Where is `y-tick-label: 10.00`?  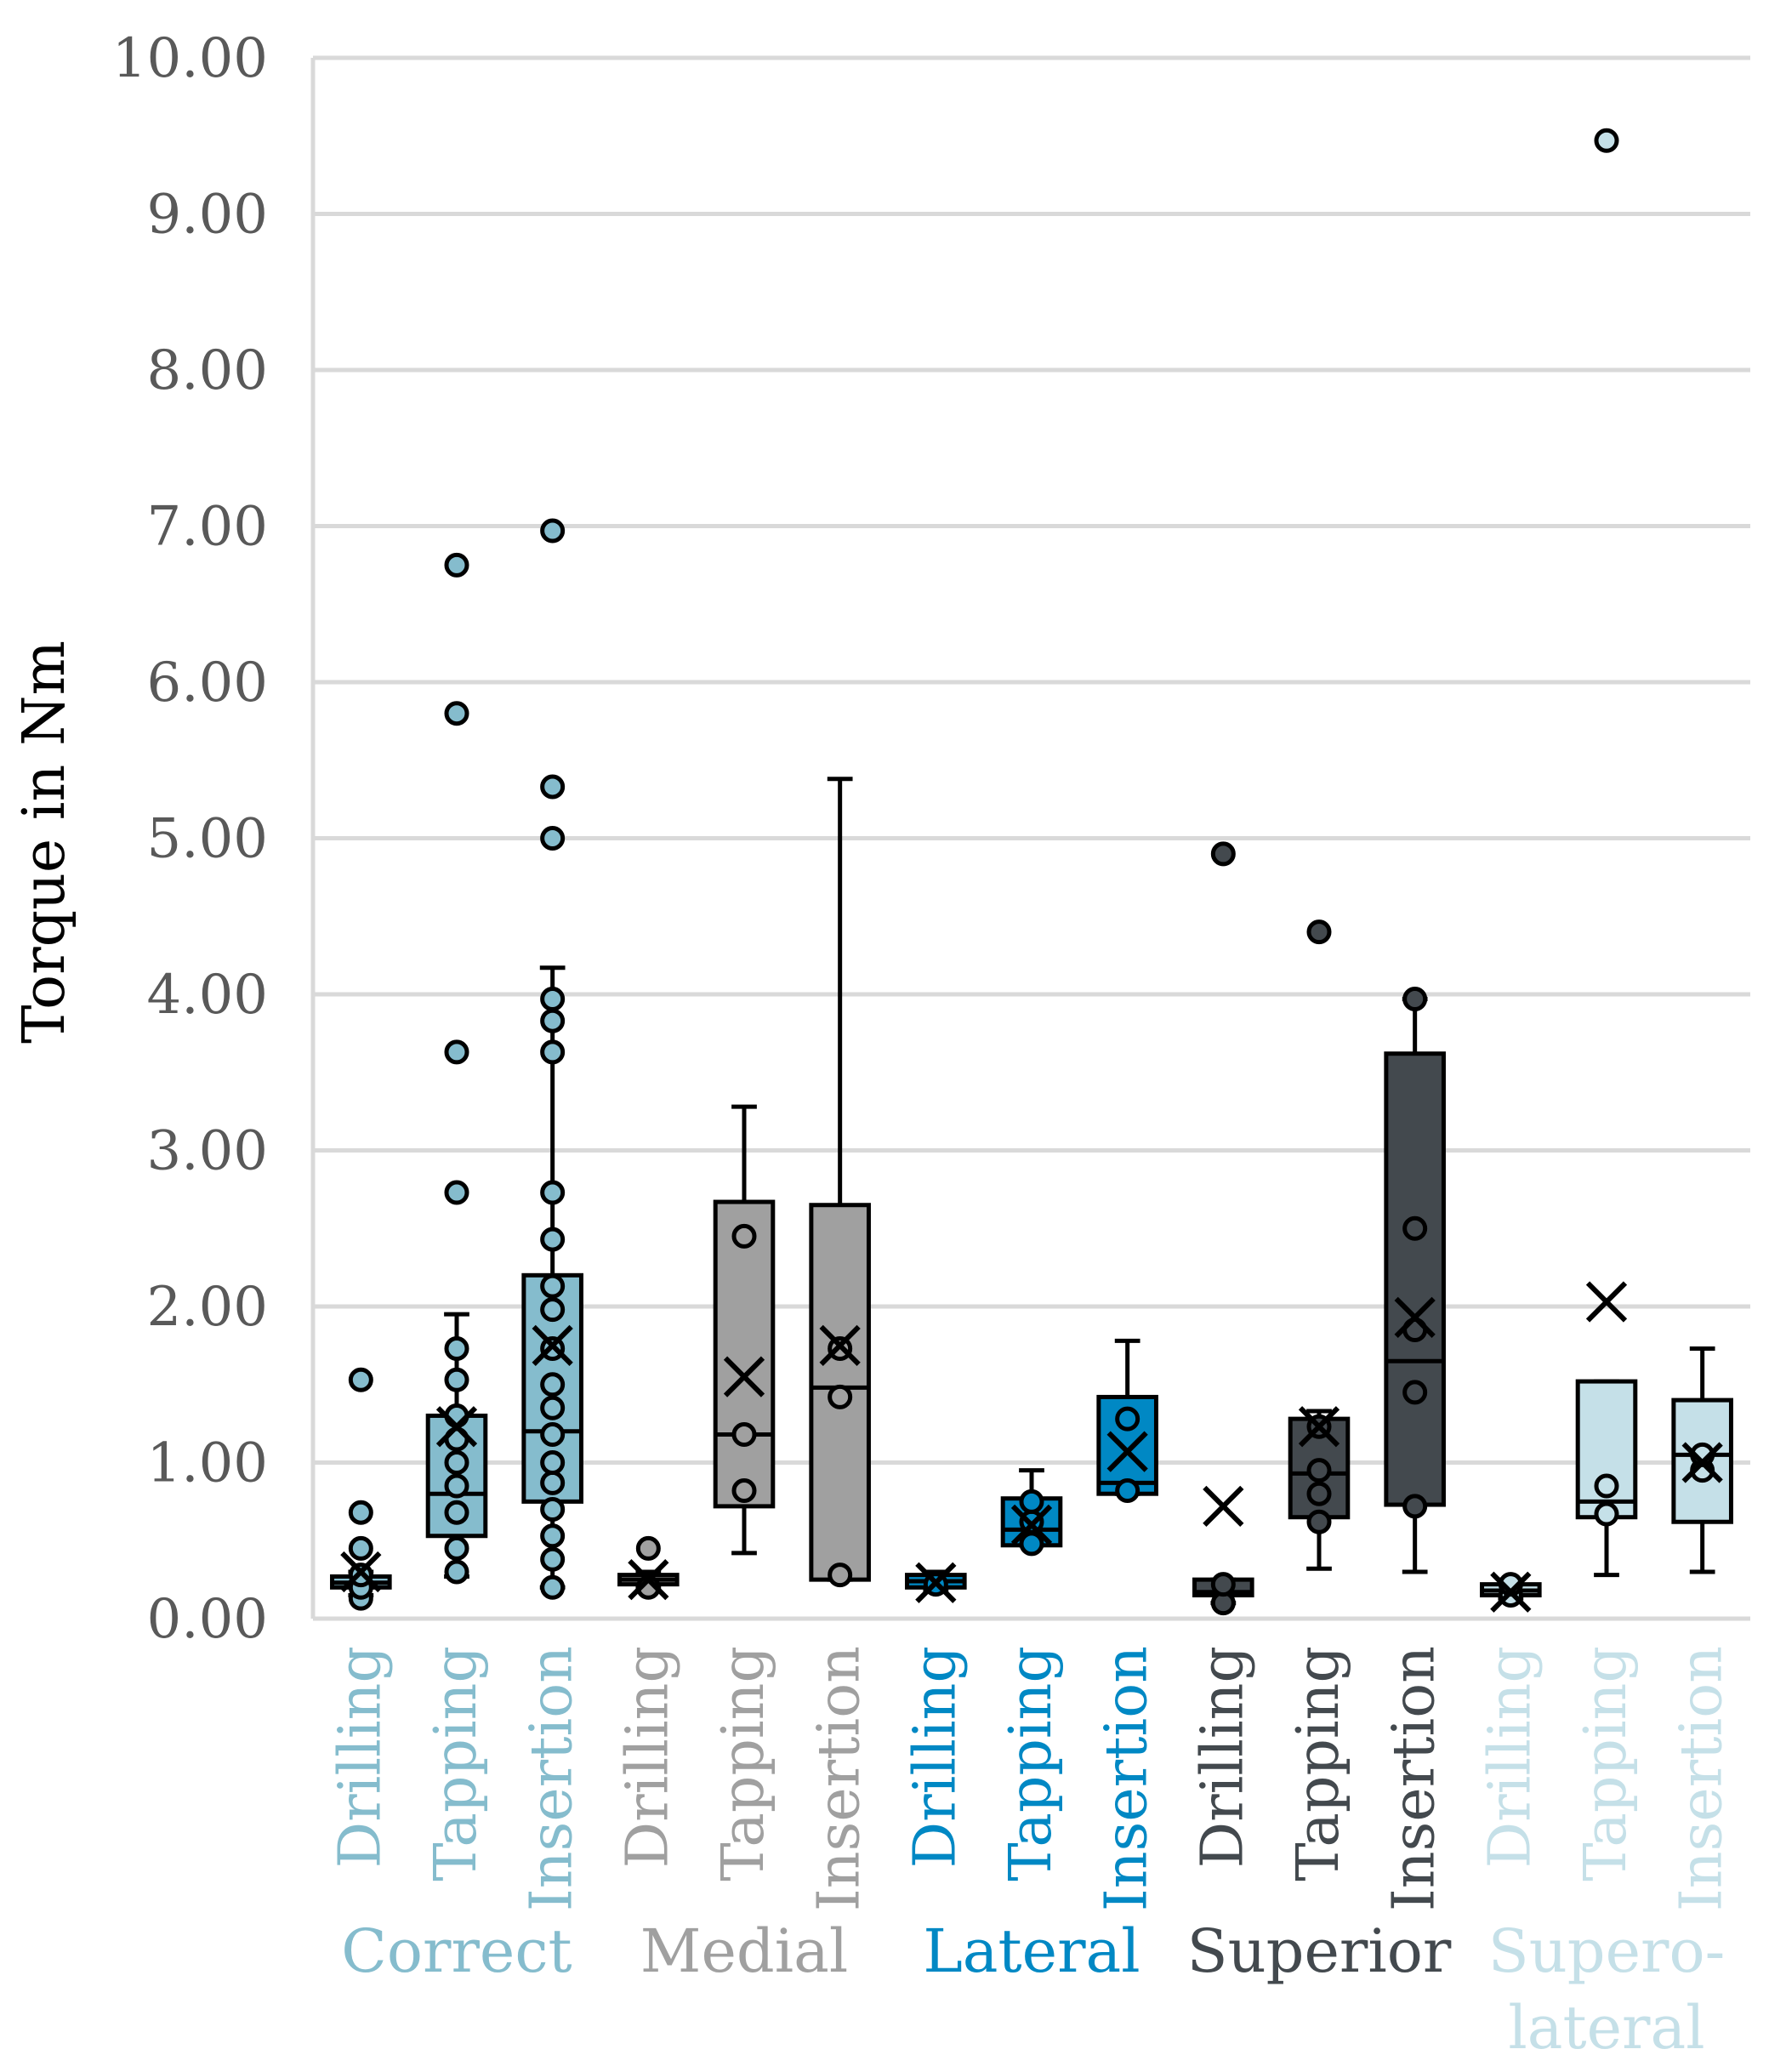 y-tick-label: 10.00 is located at coordinates (190, 58).